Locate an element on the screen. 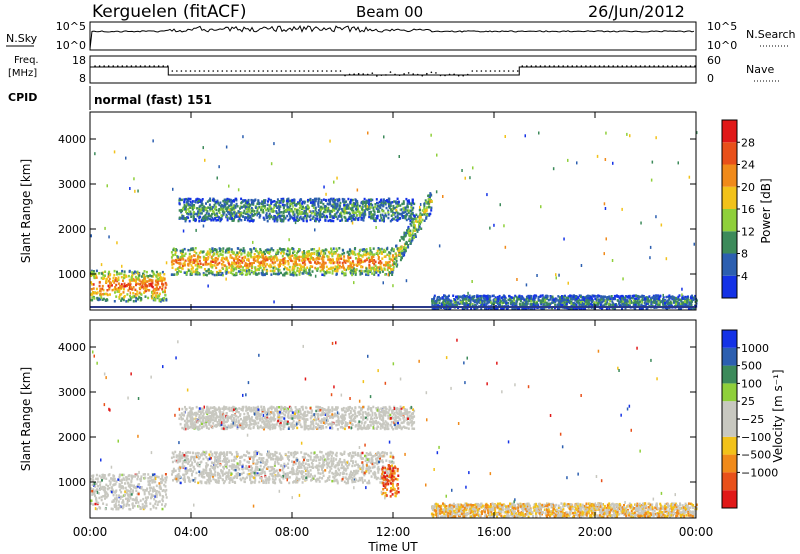  y-tick-label: 1000 is located at coordinates (72, 274).